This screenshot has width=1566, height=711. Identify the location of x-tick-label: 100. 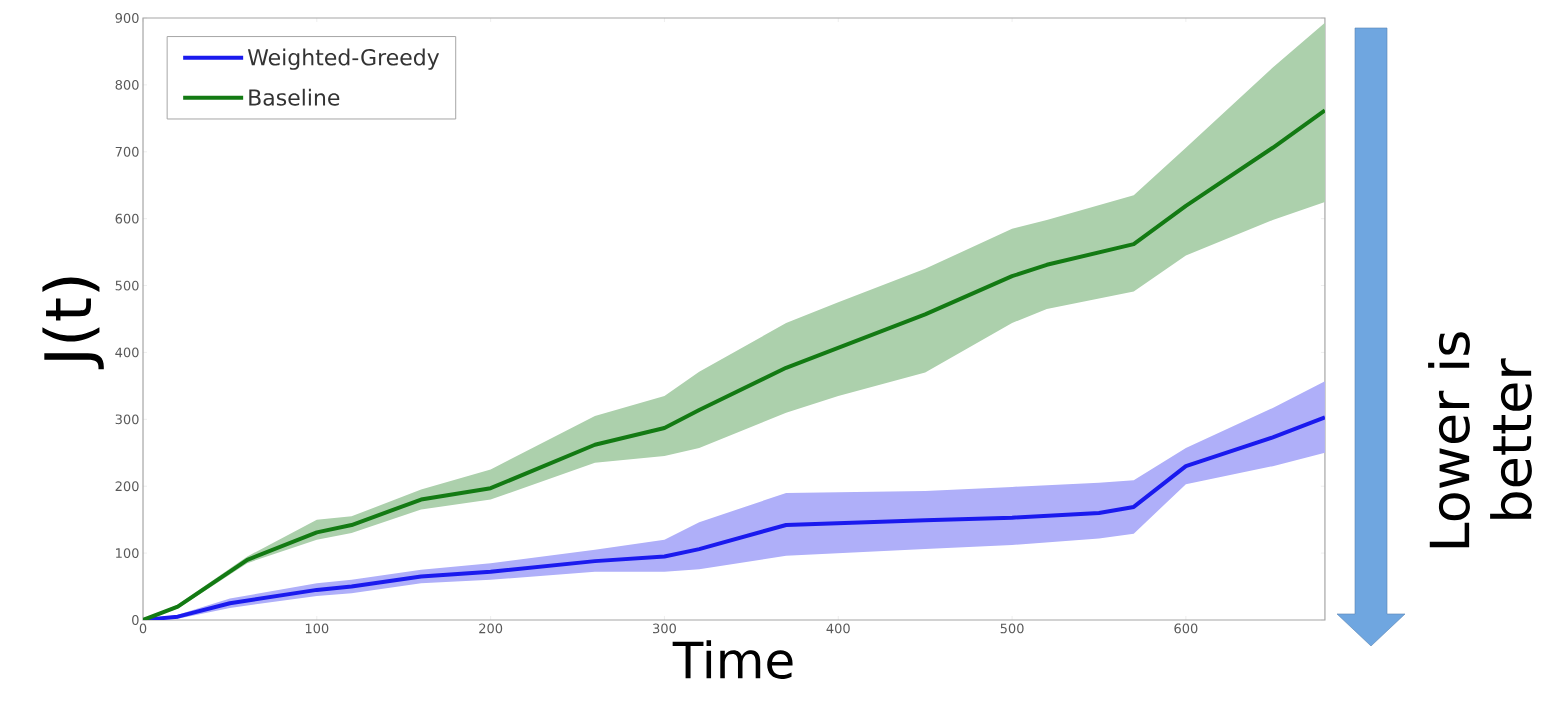
(317, 628).